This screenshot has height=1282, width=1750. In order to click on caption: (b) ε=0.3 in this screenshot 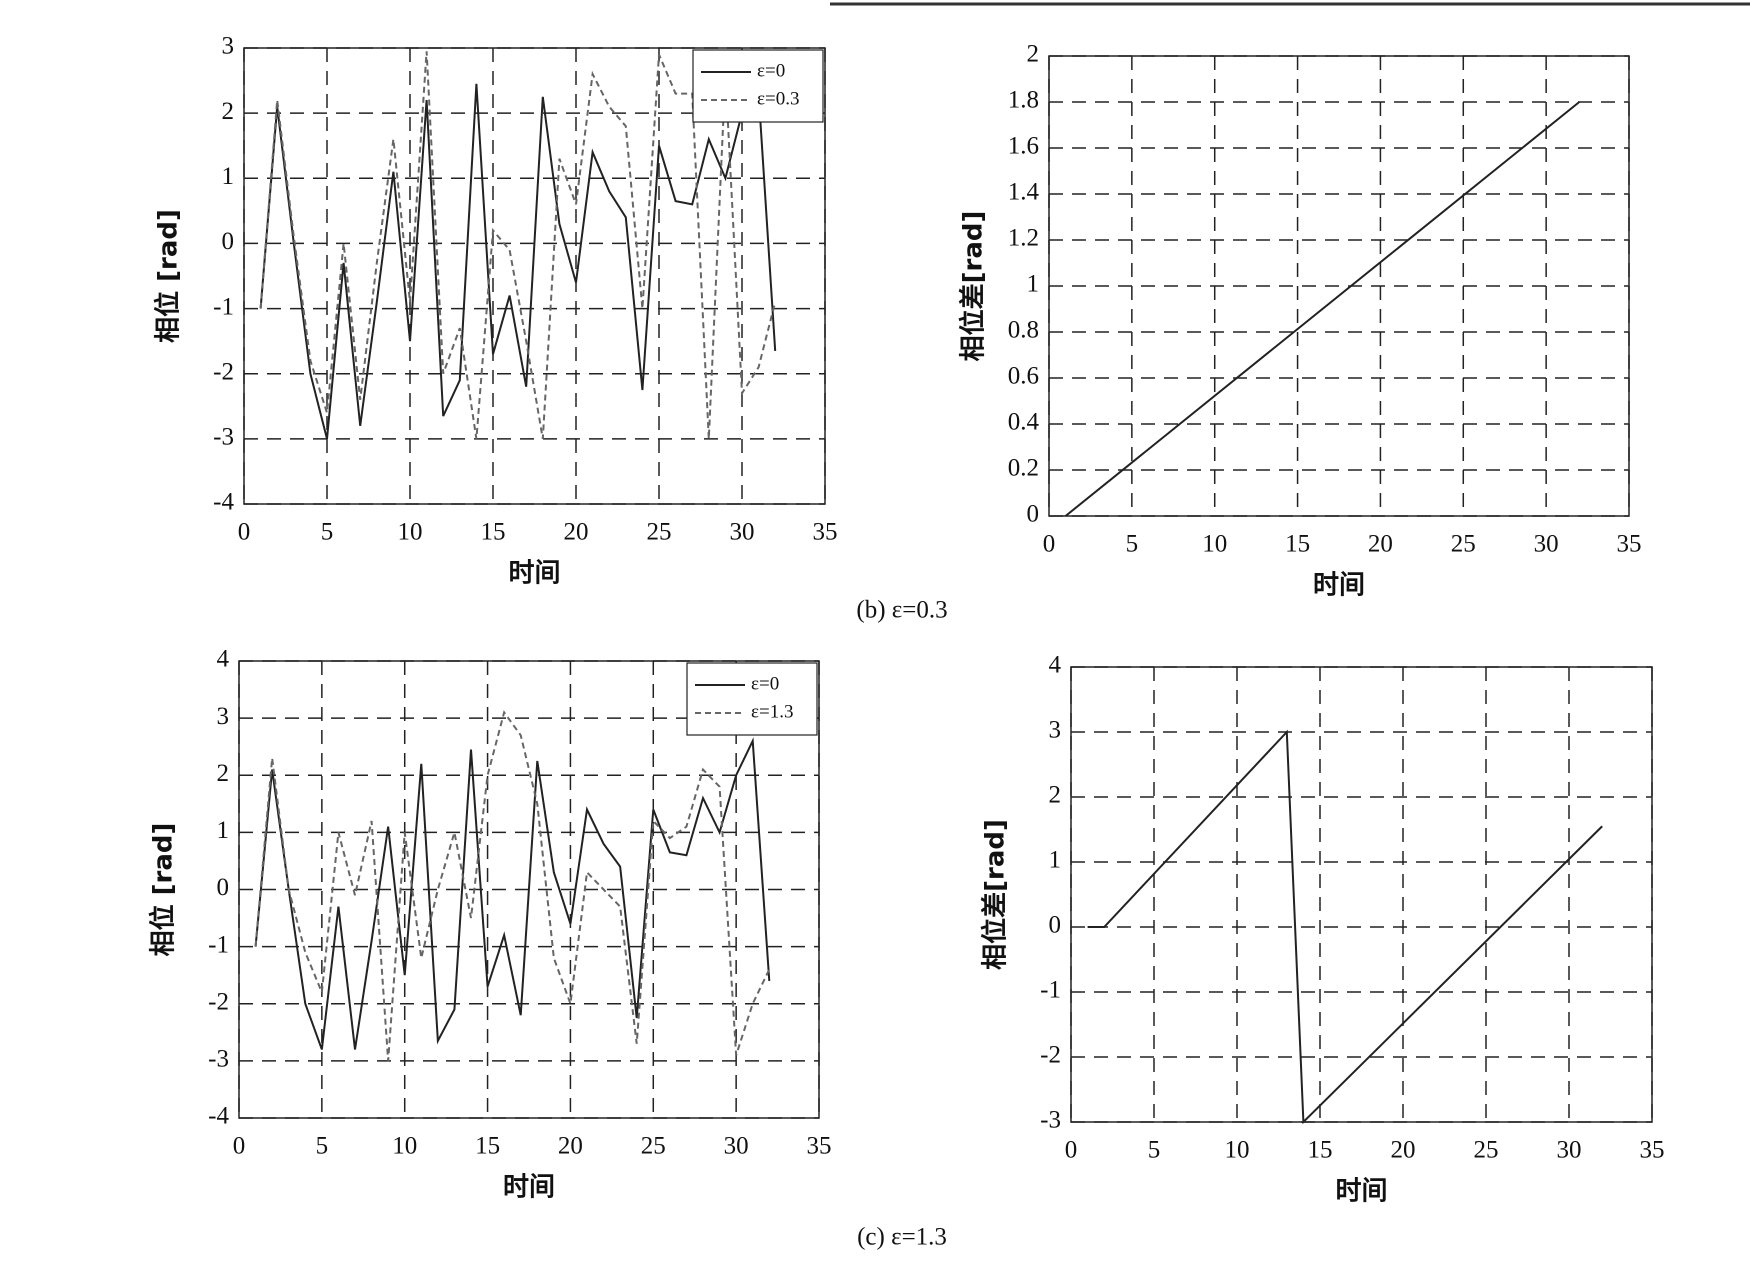, I will do `click(901, 610)`.